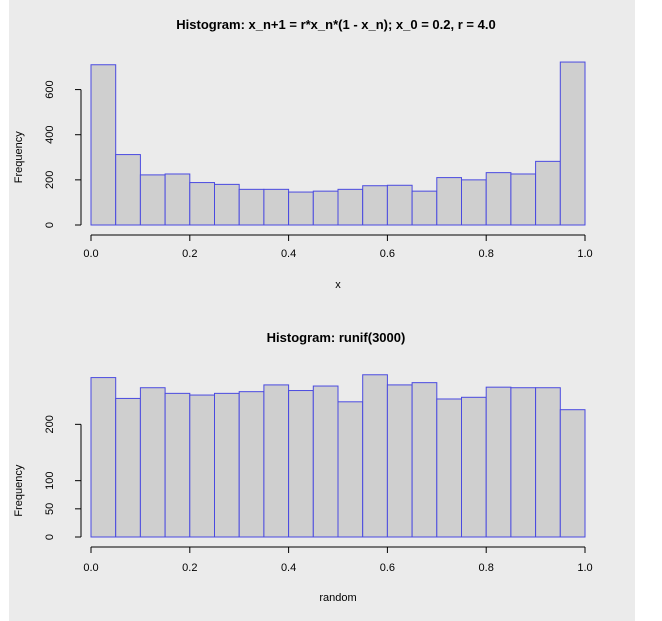 The image size is (662, 621). What do you see at coordinates (387, 254) in the screenshot?
I see `hist1-x-tick-label: 0.6` at bounding box center [387, 254].